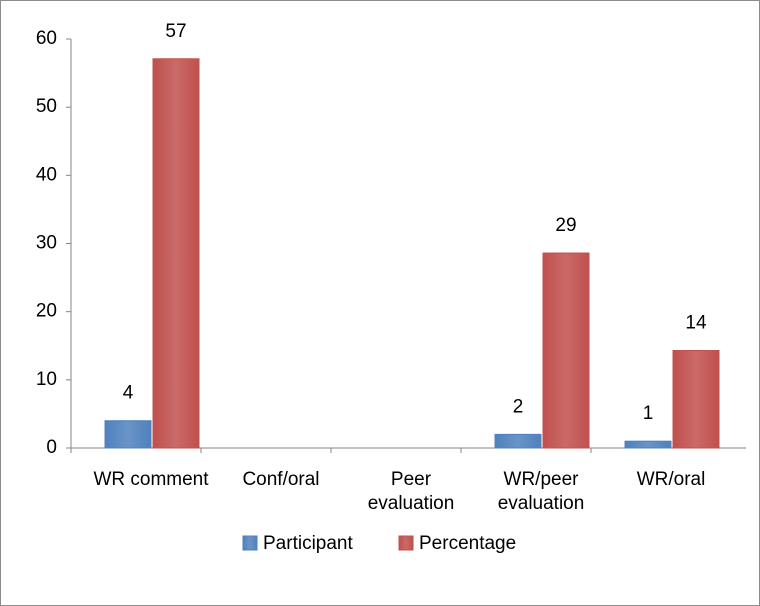  What do you see at coordinates (308, 543) in the screenshot?
I see `legend-label: Participant` at bounding box center [308, 543].